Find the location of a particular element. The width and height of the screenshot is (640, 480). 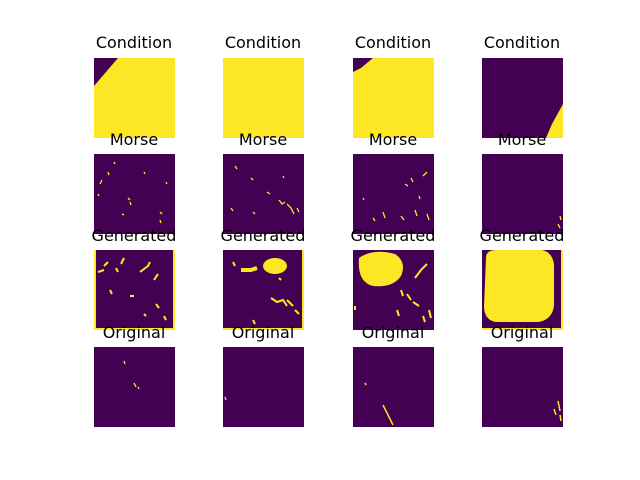

panel-title-original-2: Original is located at coordinates (263, 332).